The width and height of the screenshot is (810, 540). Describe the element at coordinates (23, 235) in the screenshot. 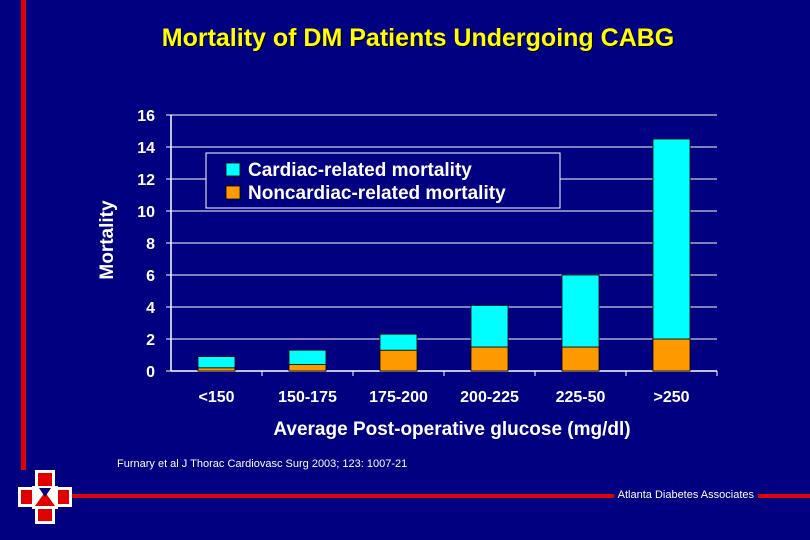

I see `red-vertical-rule` at that location.